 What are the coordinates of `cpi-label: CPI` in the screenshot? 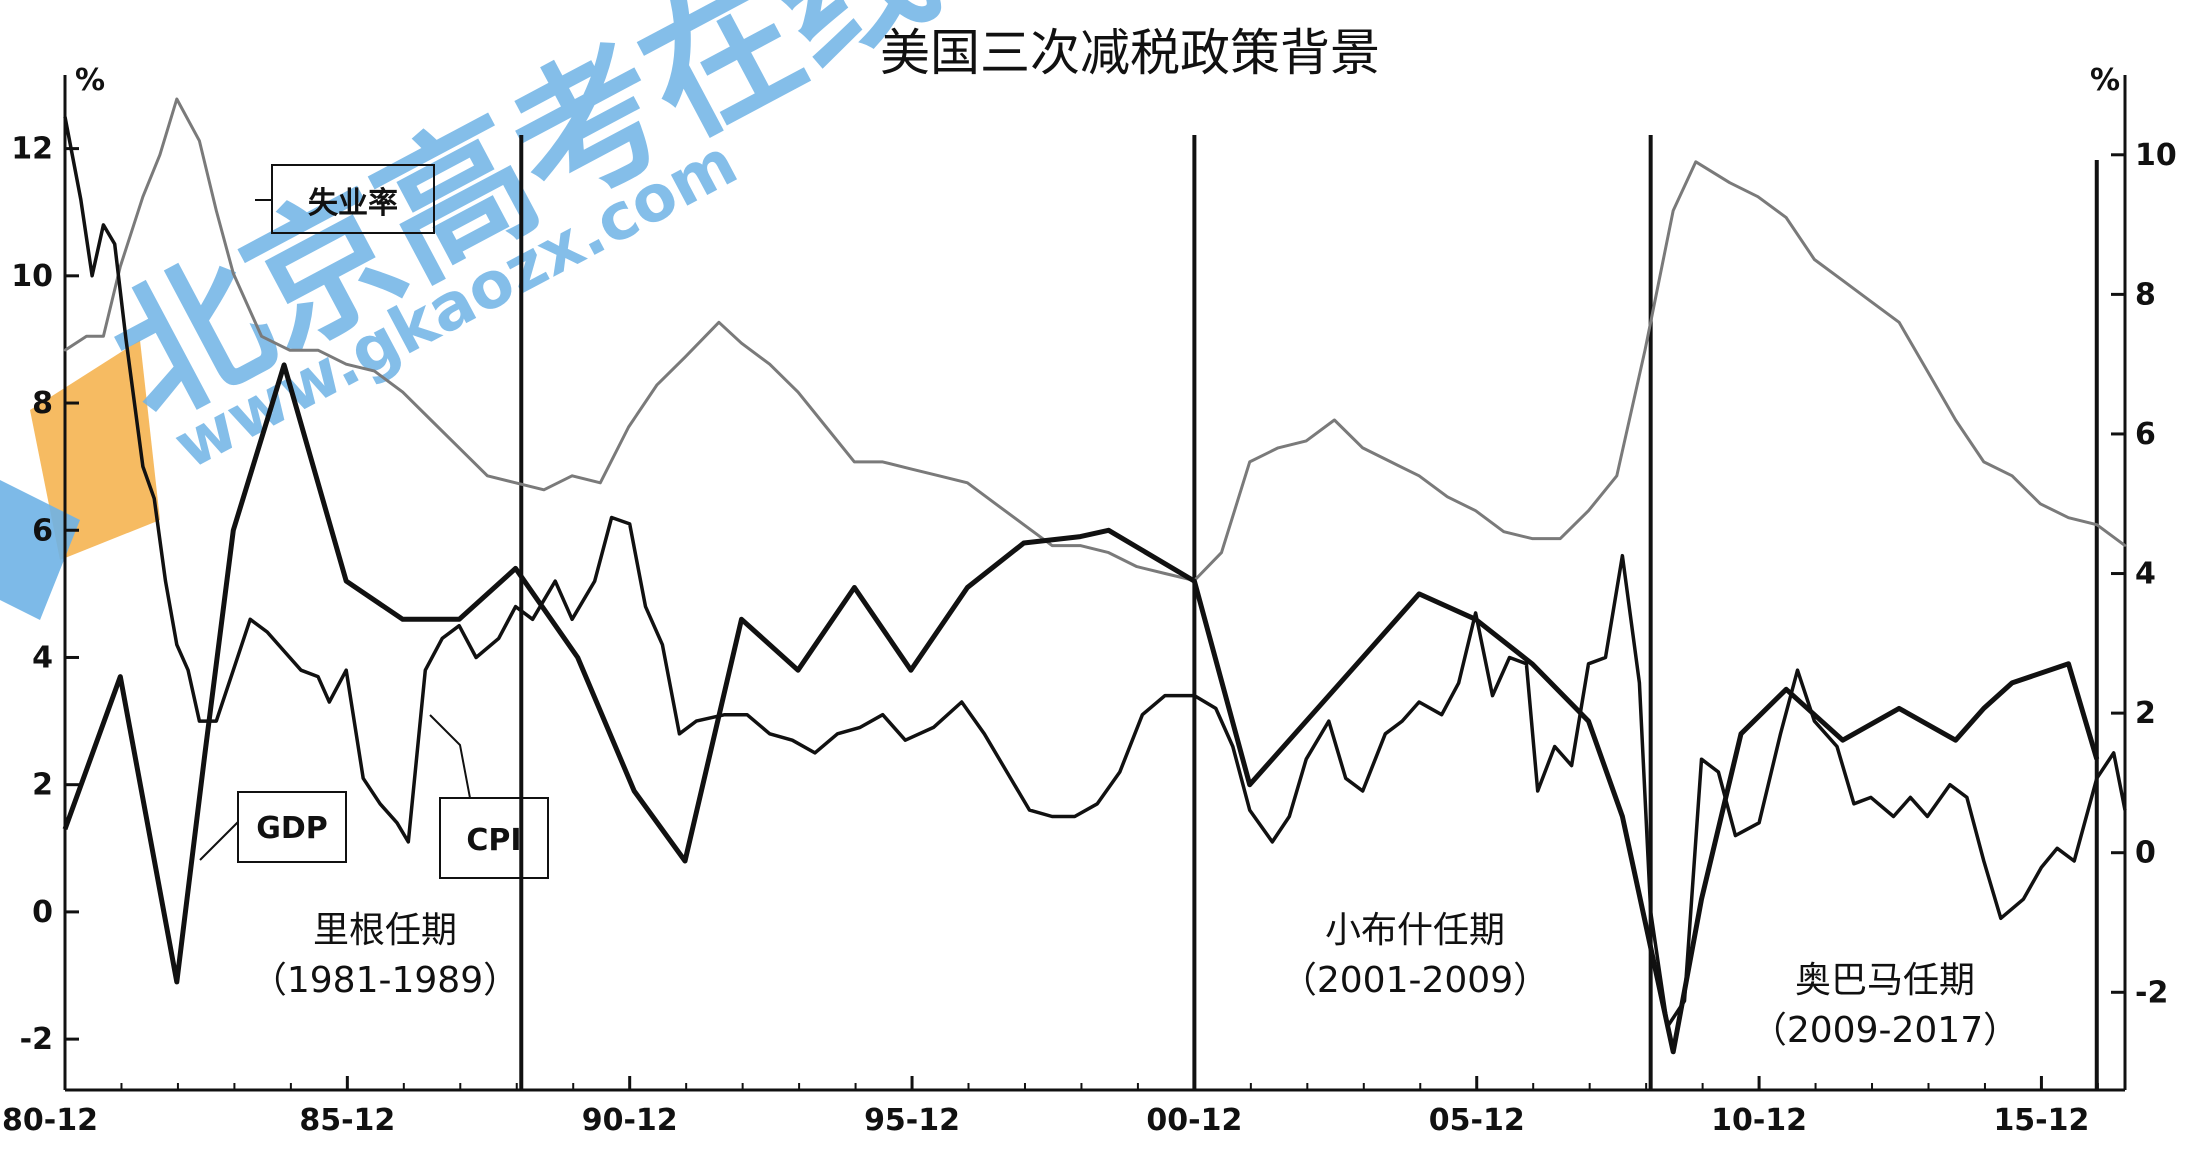 It's located at (493, 840).